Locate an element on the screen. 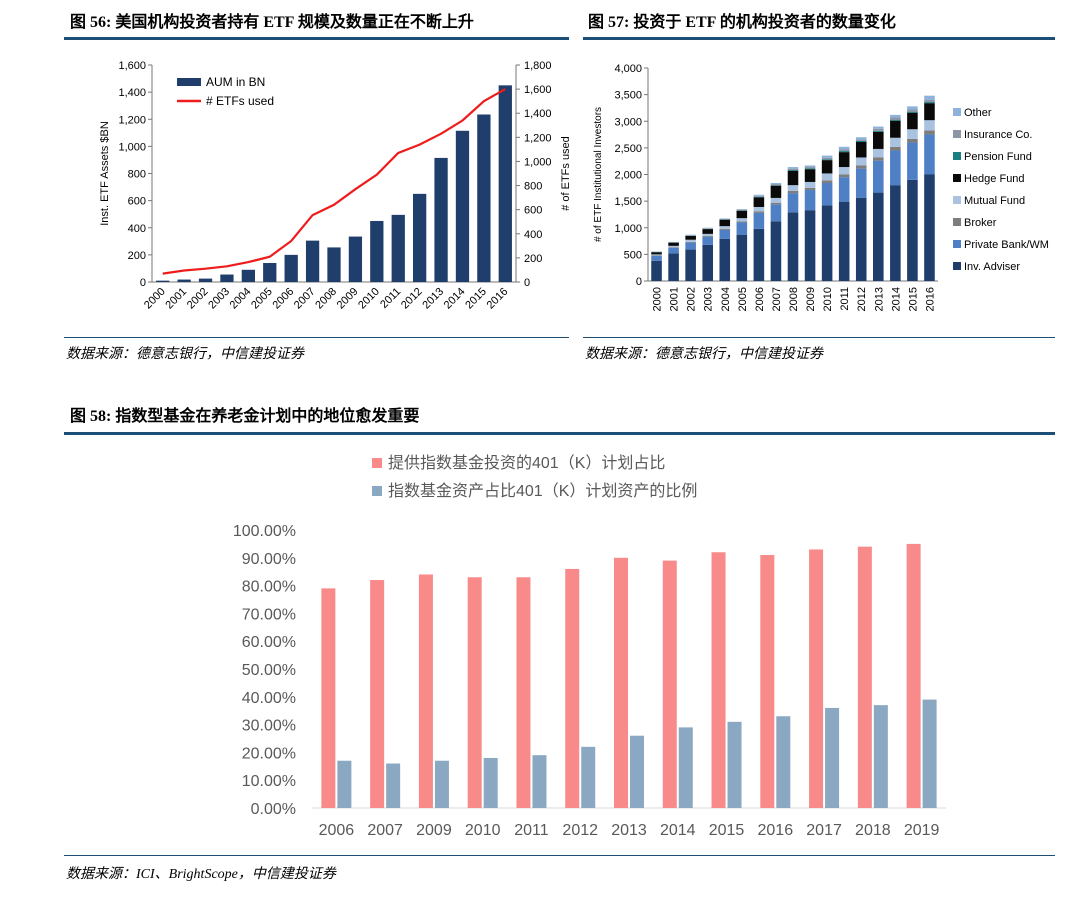  fig58-x-tick-label: 2012 is located at coordinates (580, 830).